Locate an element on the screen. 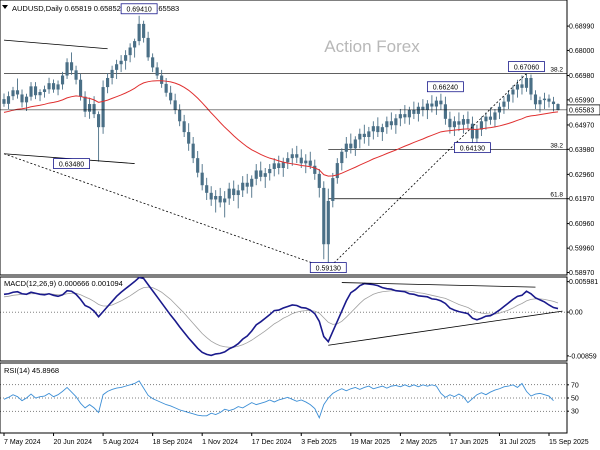 This screenshot has height=450, width=600. price-tick-label: 0.68000 is located at coordinates (581, 51).